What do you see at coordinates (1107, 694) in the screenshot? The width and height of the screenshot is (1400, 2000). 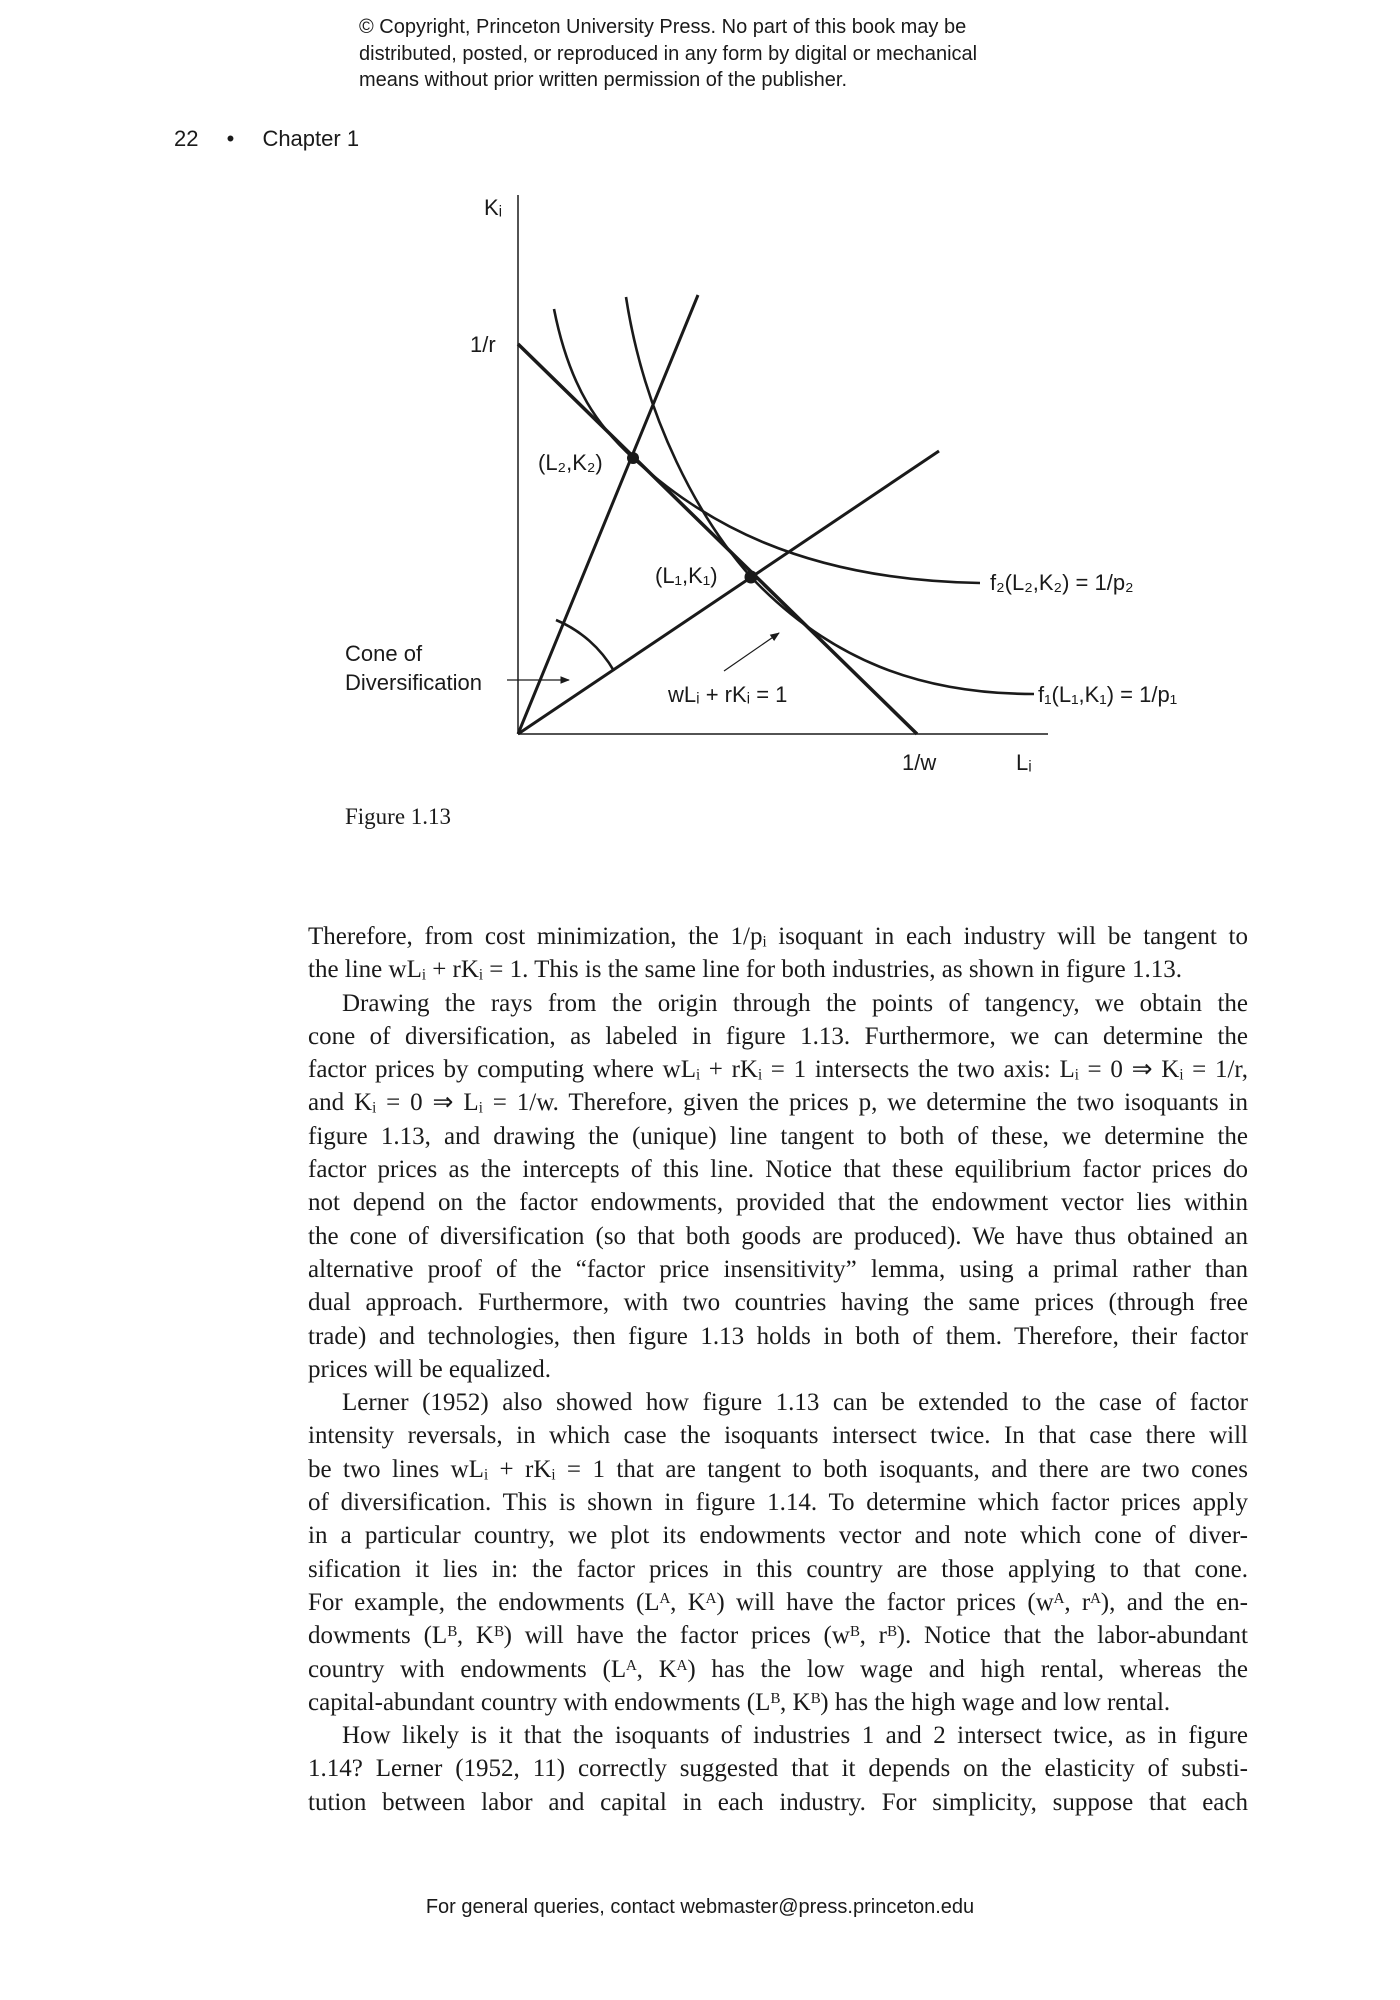 I see `isoquant-1-label: f₁(L₁,K₁) = 1/p₁` at bounding box center [1107, 694].